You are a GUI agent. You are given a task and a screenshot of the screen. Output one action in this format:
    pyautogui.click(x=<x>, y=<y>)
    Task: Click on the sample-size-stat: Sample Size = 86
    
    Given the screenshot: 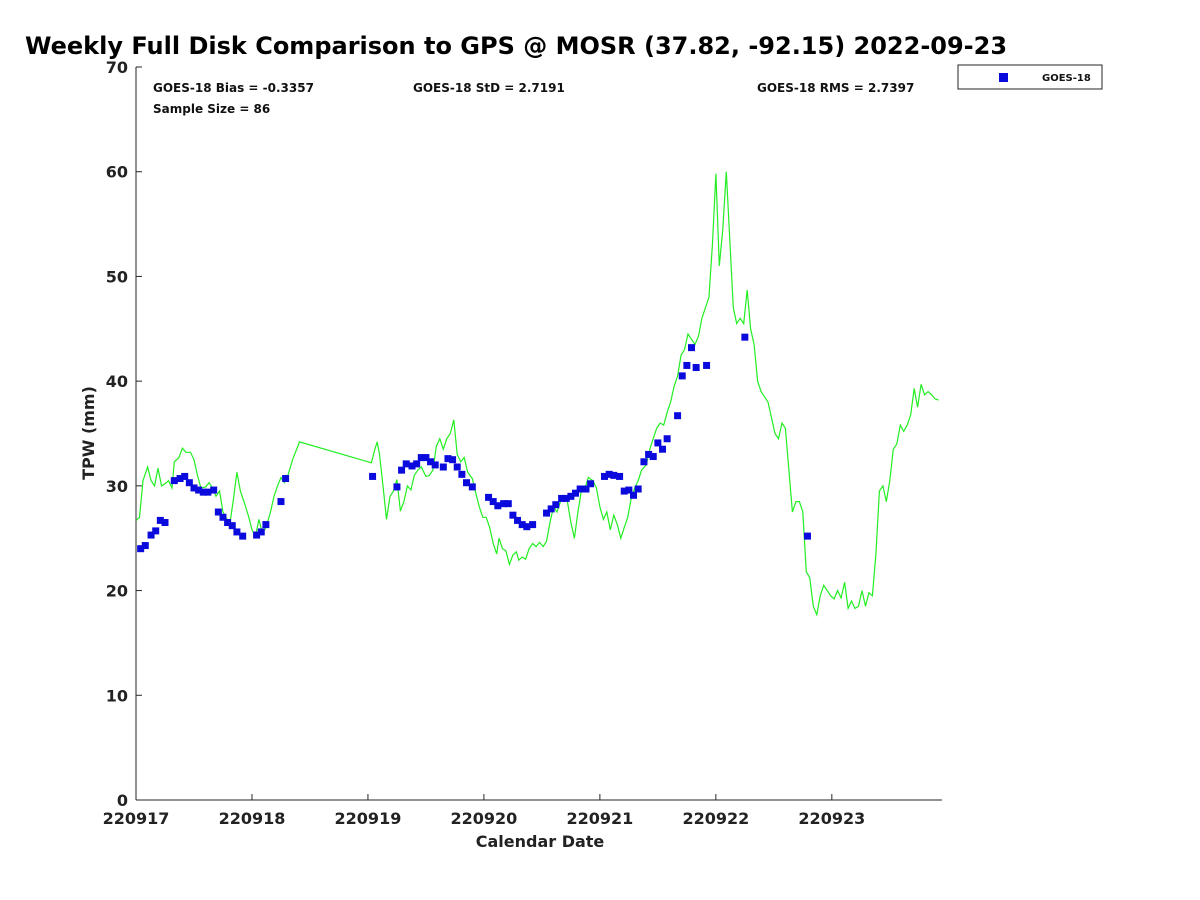 What is the action you would take?
    pyautogui.click(x=211, y=109)
    